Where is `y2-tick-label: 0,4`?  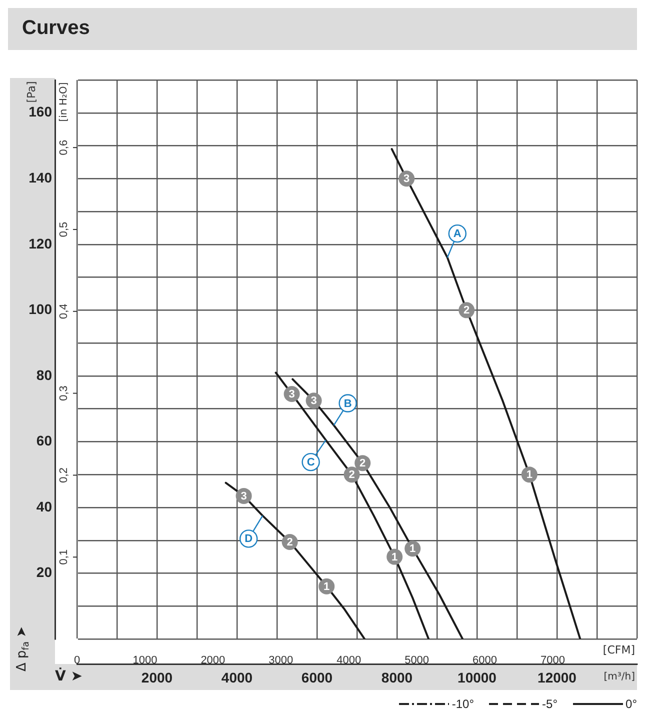 y2-tick-label: 0,4 is located at coordinates (64, 312).